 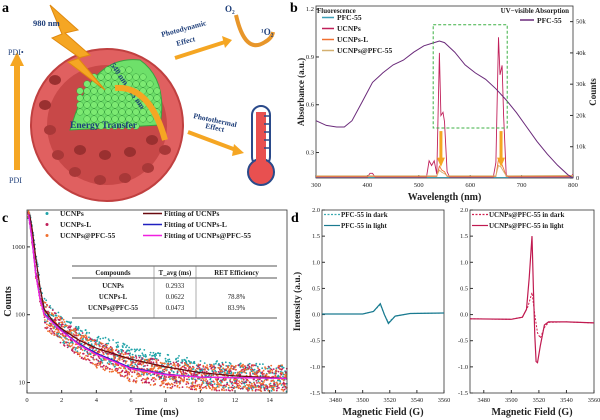 I want to click on x-tick-label: 6, so click(x=131, y=400).